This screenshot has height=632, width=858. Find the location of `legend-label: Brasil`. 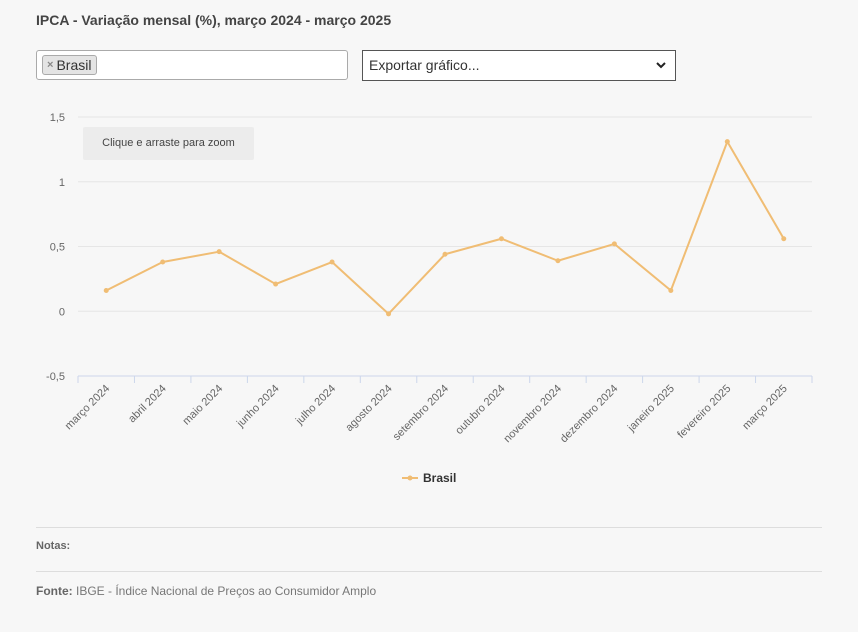

legend-label: Brasil is located at coordinates (439, 478).